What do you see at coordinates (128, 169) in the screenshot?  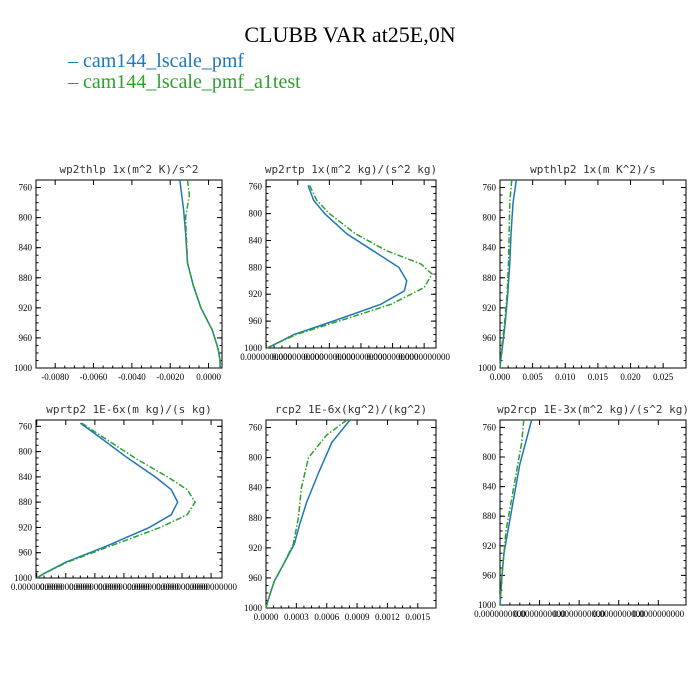 I see `panel-title: wp2thlp 1x(m^2 K)/s^2` at bounding box center [128, 169].